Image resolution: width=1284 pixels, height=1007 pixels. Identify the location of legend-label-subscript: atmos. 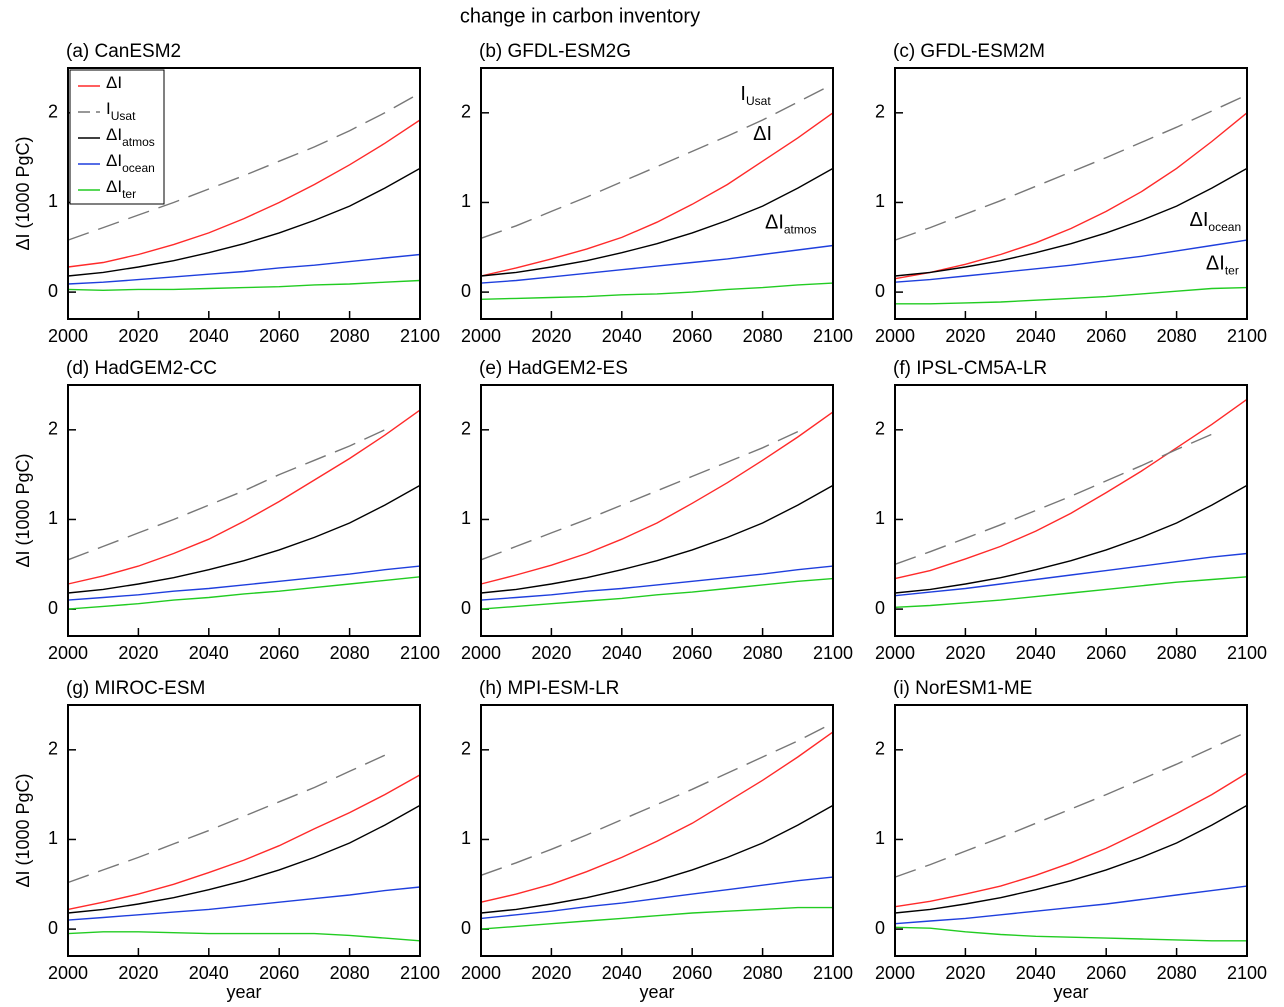
(138, 142).